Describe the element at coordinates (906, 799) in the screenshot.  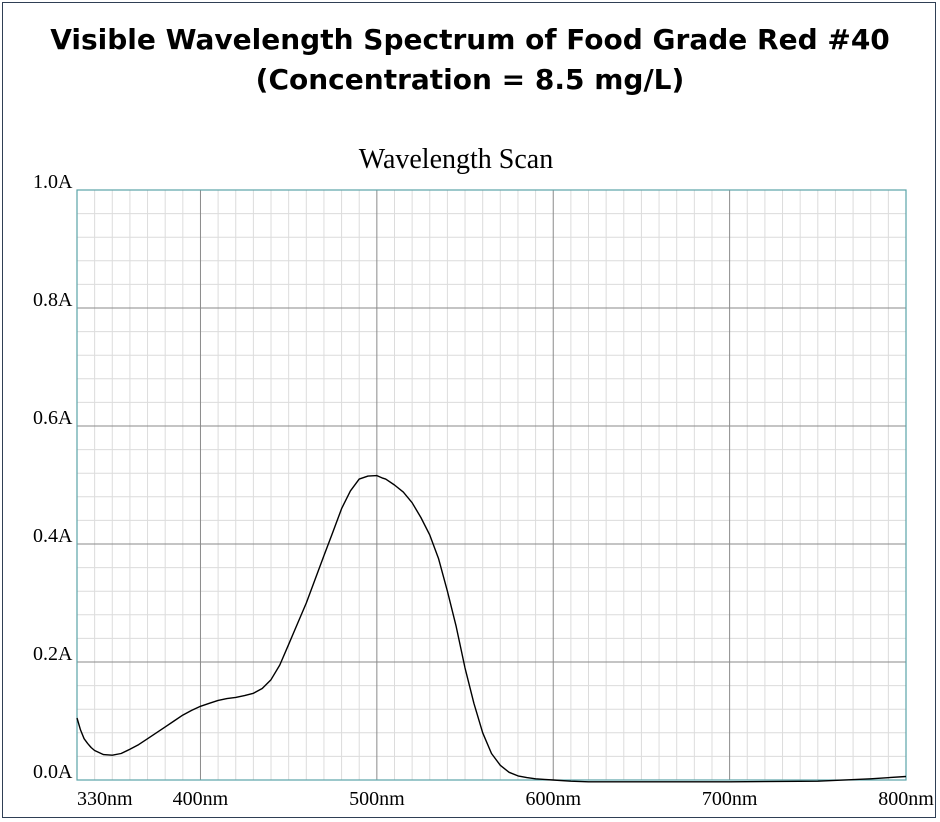
I see `x-tick-label: 800nm` at that location.